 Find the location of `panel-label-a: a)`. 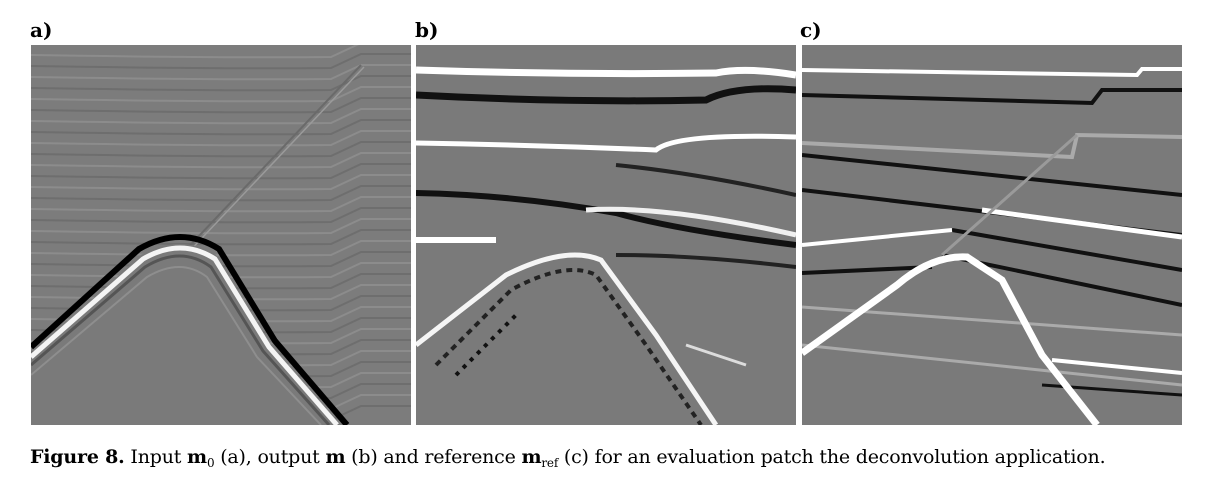

panel-label-a: a) is located at coordinates (41, 30).